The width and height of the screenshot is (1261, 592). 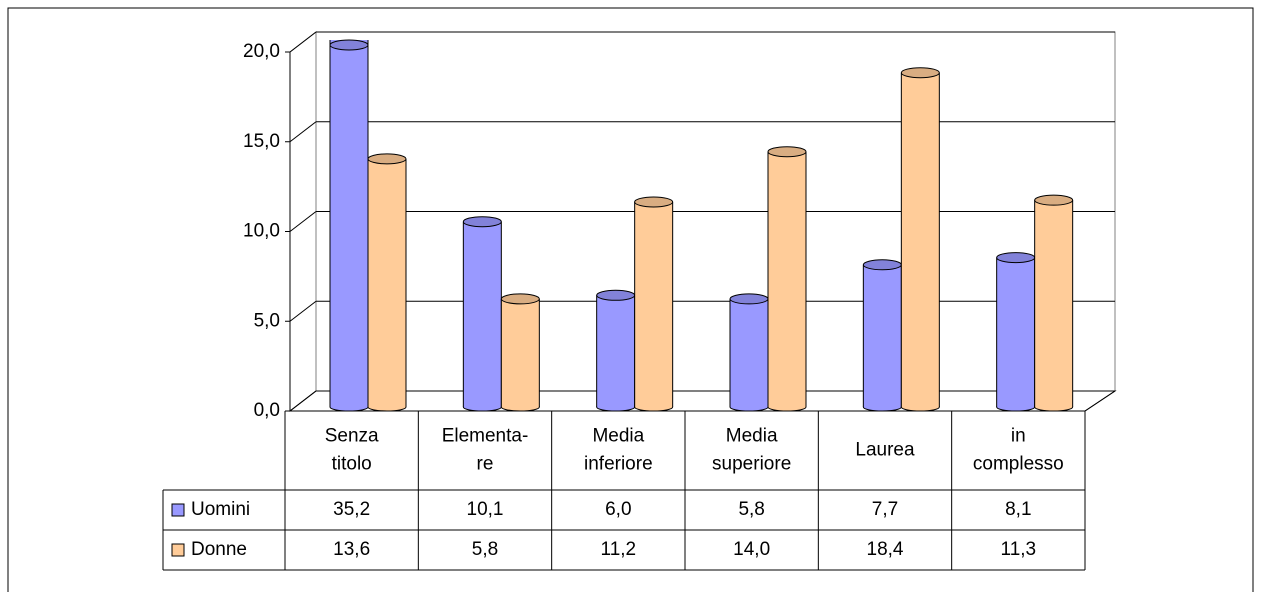 What do you see at coordinates (618, 464) in the screenshot?
I see `category-label: inferiore` at bounding box center [618, 464].